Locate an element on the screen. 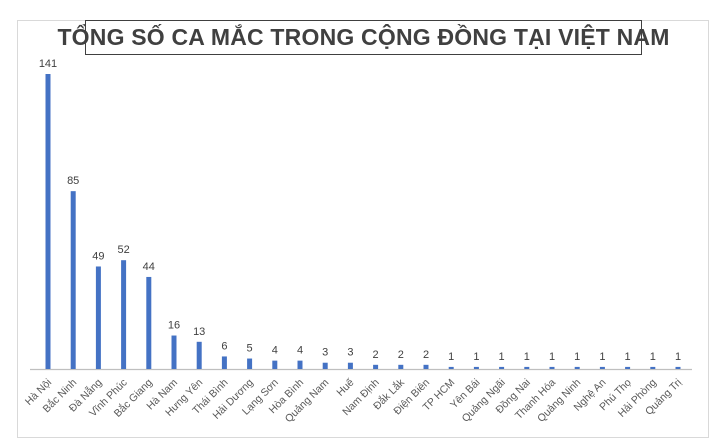 The image size is (720, 446). data-label: 44 is located at coordinates (149, 267).